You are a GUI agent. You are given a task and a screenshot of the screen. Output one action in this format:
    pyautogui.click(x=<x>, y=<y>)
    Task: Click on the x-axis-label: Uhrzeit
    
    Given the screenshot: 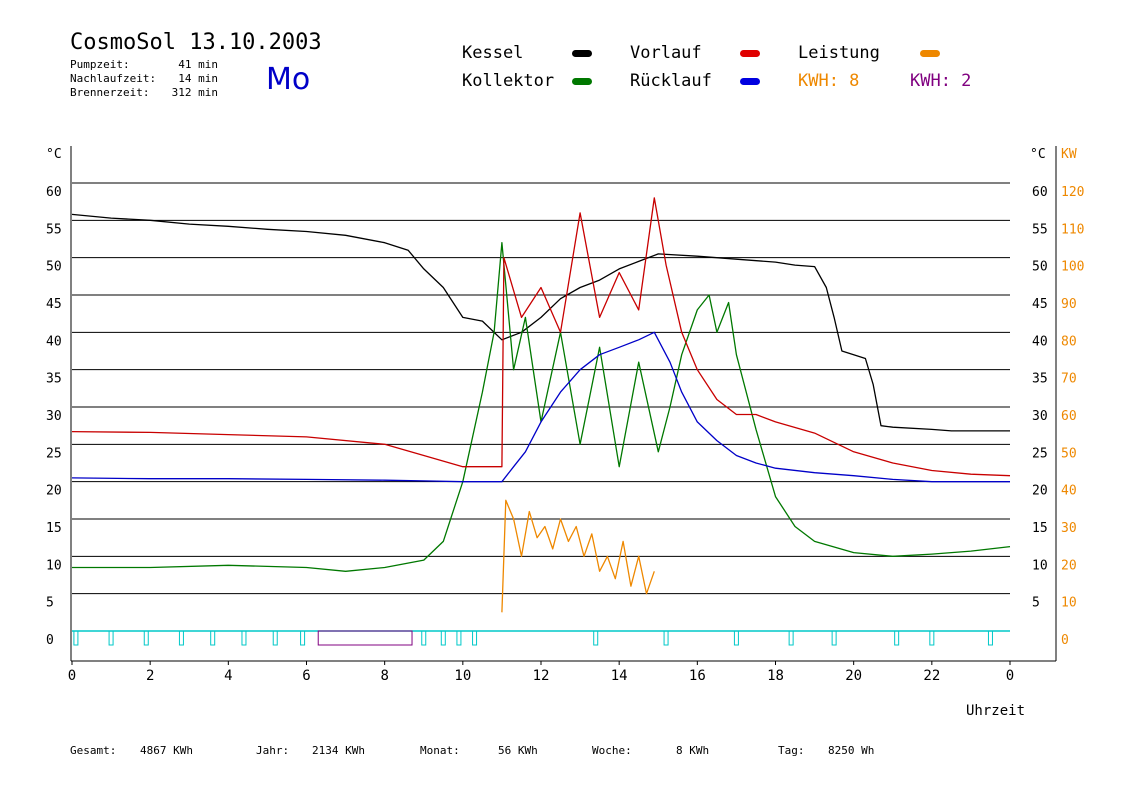 What is the action you would take?
    pyautogui.click(x=995, y=711)
    